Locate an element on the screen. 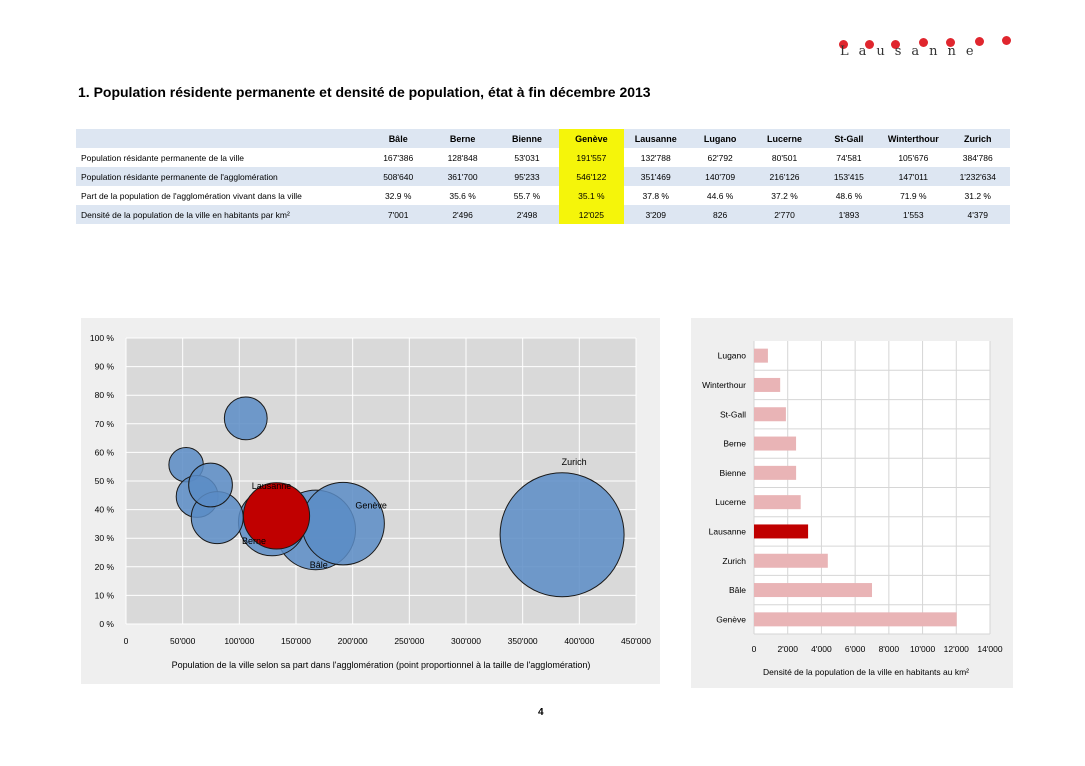 This screenshot has width=1085, height=766. bubble-label: Lausanne is located at coordinates (272, 486).